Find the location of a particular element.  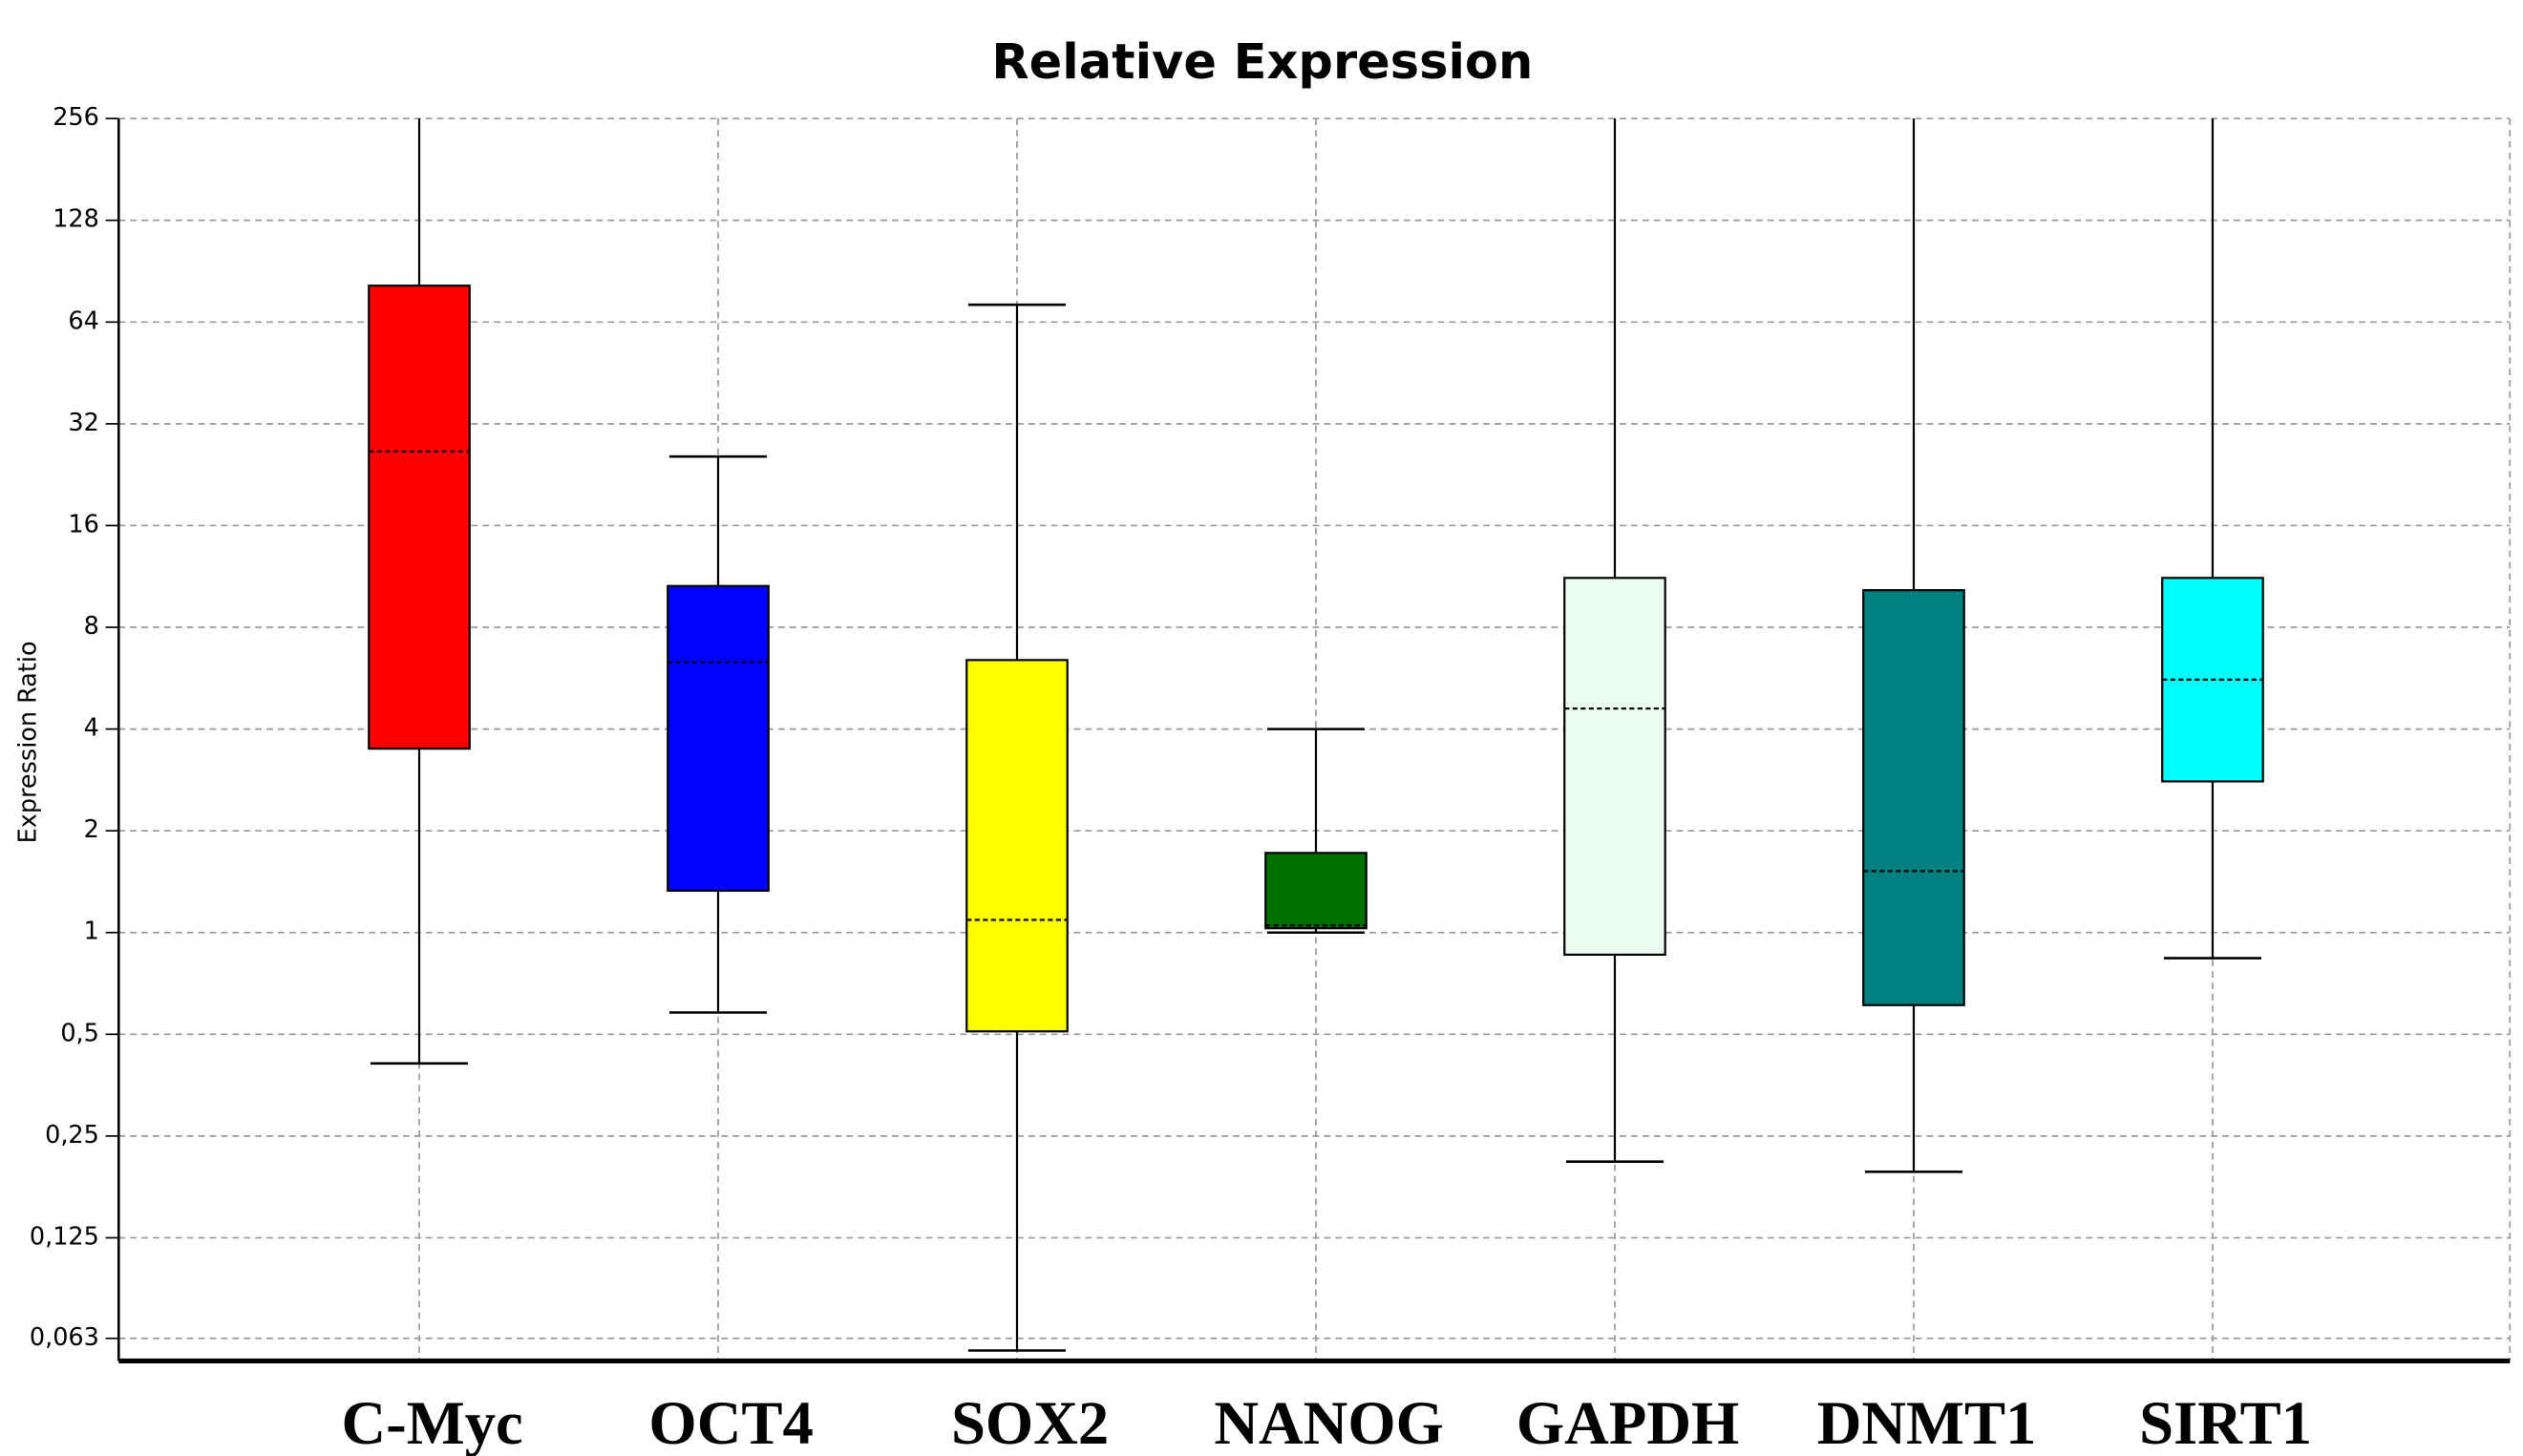

x-tick-label: SIRT1 is located at coordinates (2225, 1422).